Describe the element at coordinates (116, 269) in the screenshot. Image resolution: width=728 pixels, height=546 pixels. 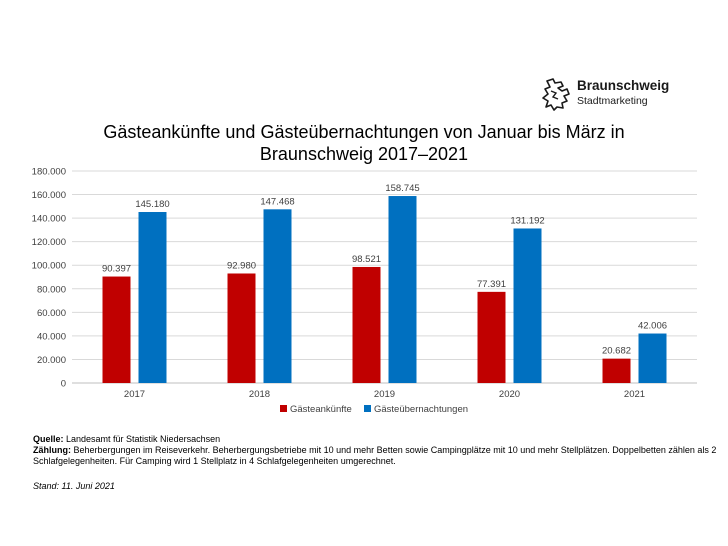
I see `data-label: 90.397` at that location.